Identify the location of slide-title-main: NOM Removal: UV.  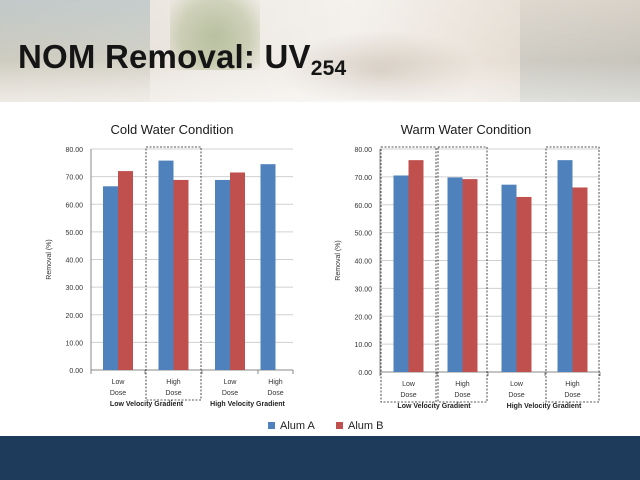
(164, 56).